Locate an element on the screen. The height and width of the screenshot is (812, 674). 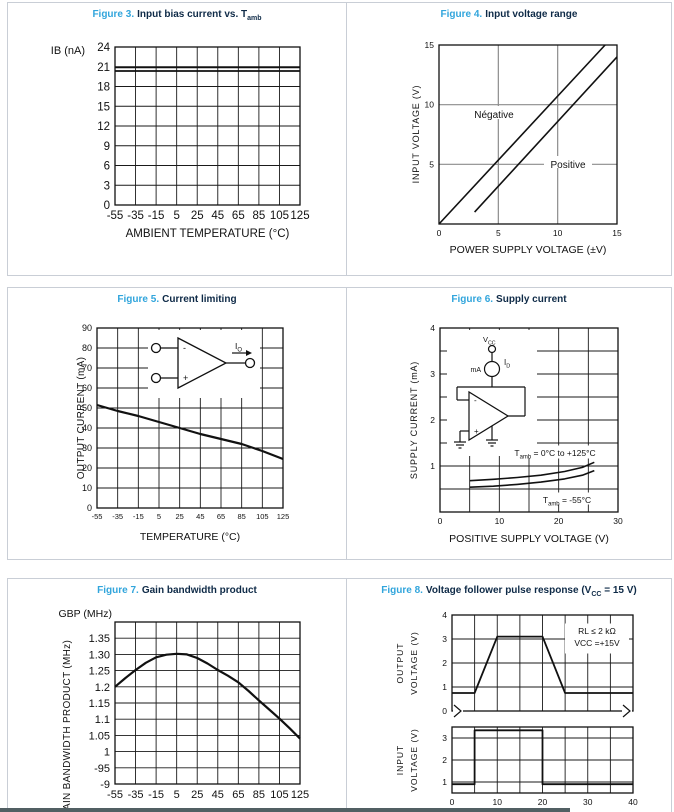
figure-6-title: Figure 6. Supply current is located at coordinates (509, 300).